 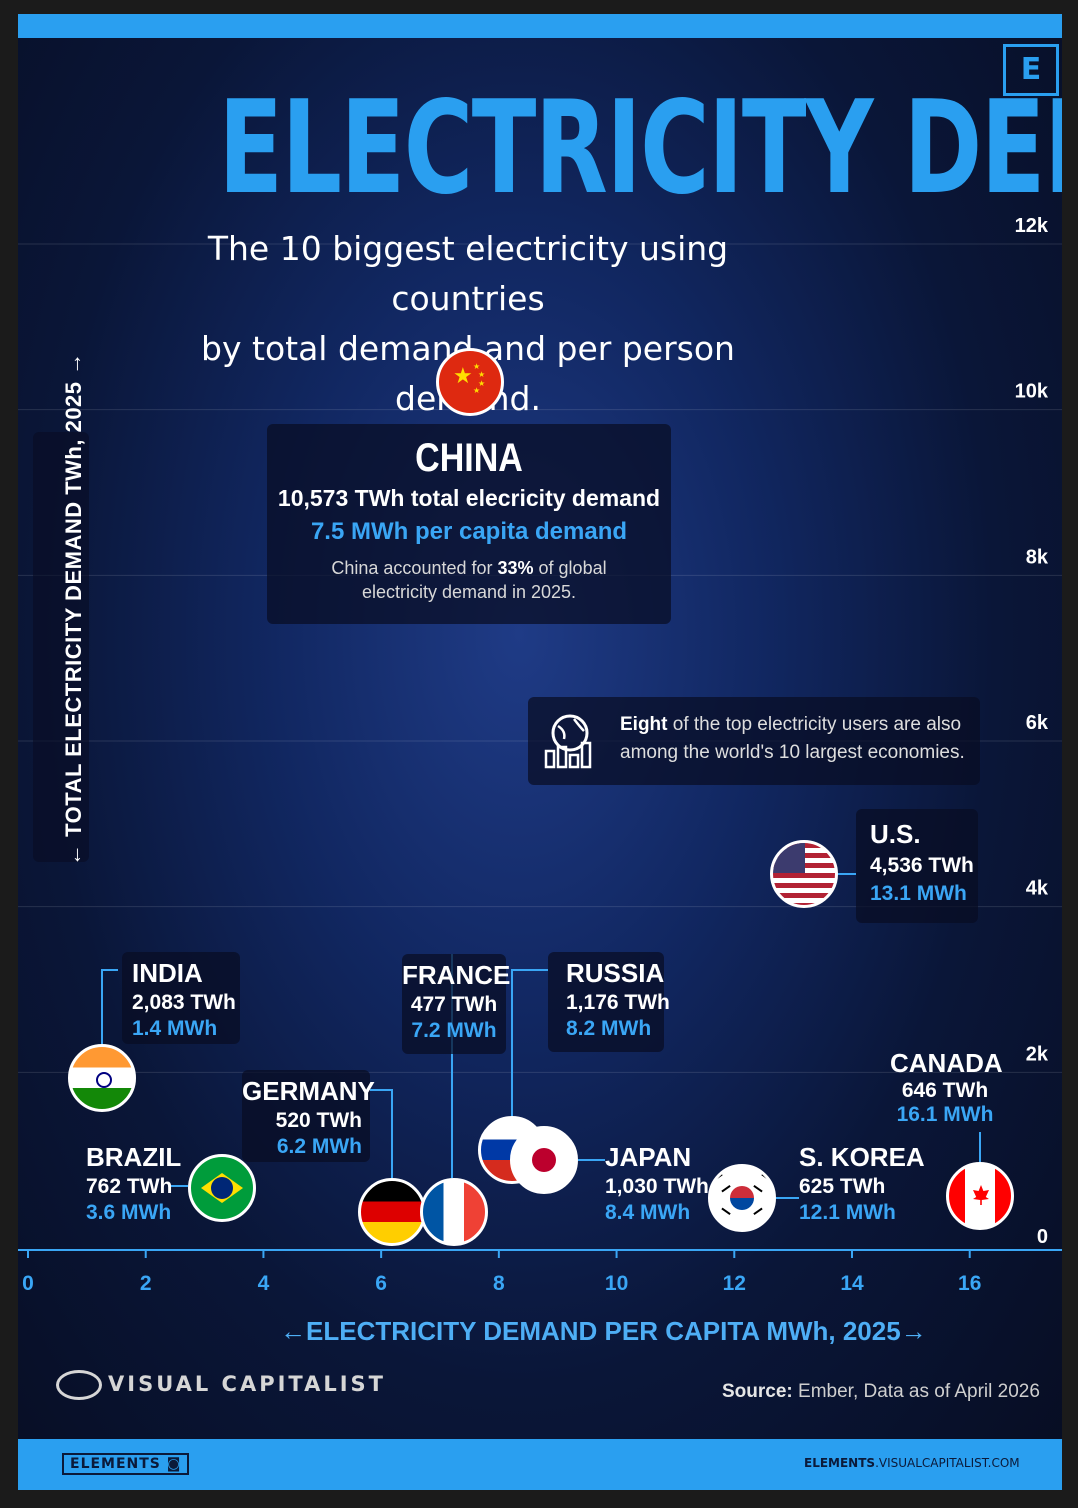 I want to click on label-s-korea: S. KOREA 625 TWh 12.1 MWh, so click(x=862, y=1183).